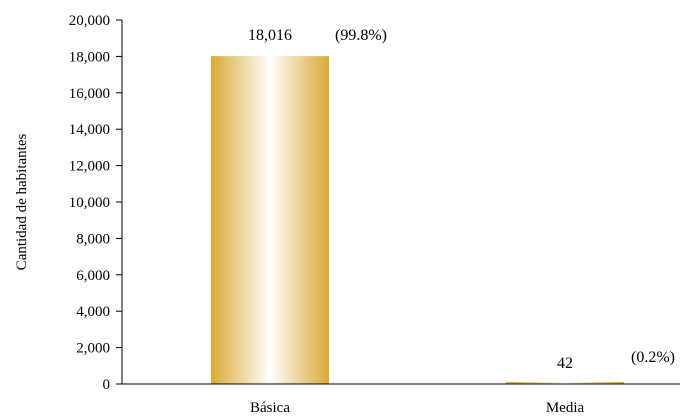 The height and width of the screenshot is (418, 700). Describe the element at coordinates (22, 202) in the screenshot. I see `y-axis-title: Cantidad de habitantes` at that location.